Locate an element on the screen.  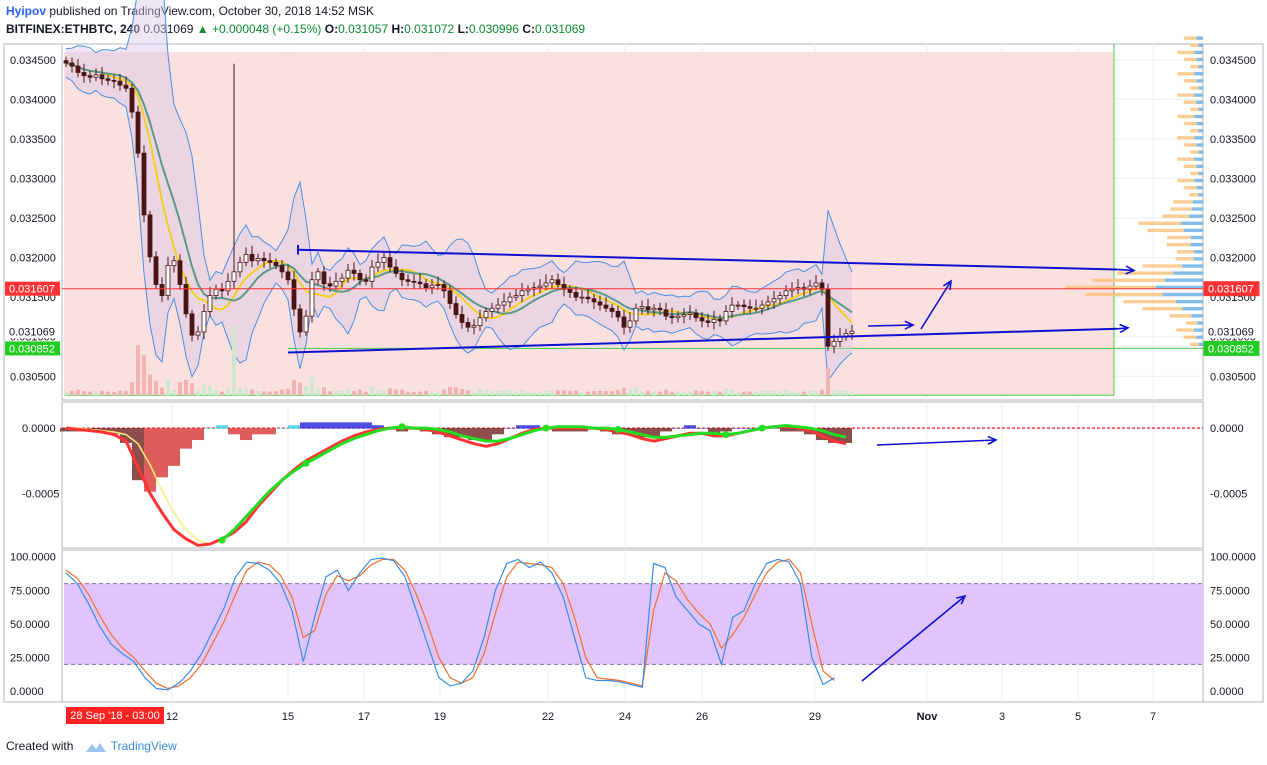
author-name: Hyipov is located at coordinates (26, 11).